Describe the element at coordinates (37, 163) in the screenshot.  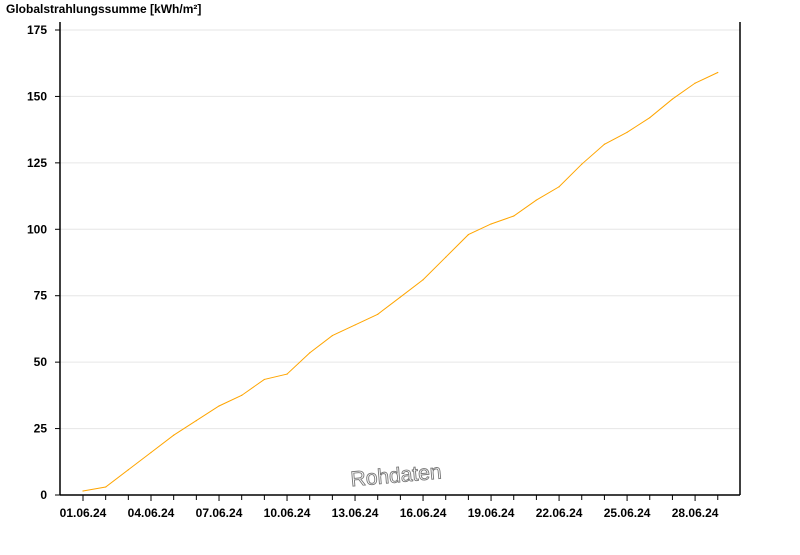
I see `y-tick-label: 125` at that location.